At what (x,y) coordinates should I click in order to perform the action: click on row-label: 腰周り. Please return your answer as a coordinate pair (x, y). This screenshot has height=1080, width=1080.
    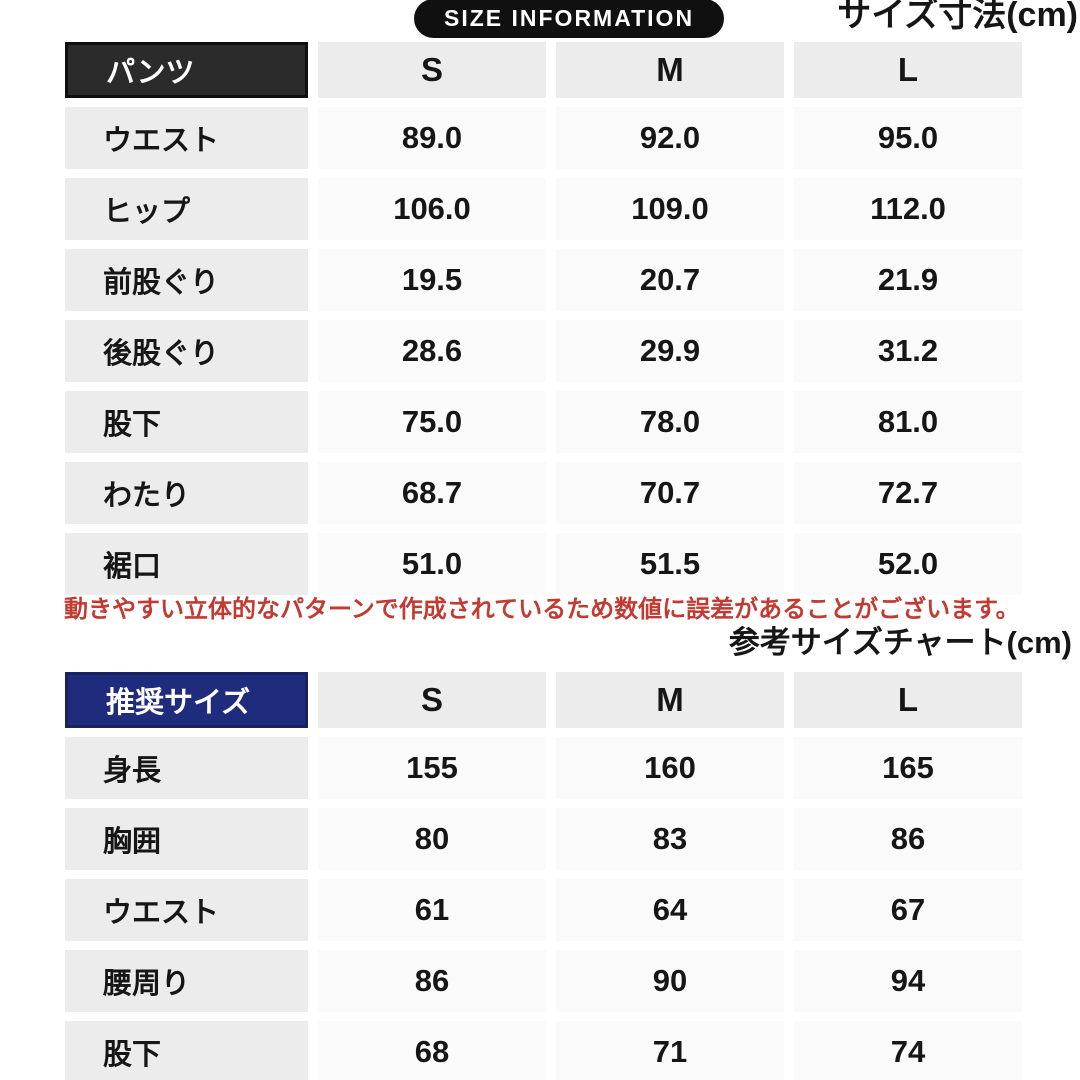
    Looking at the image, I should click on (186, 981).